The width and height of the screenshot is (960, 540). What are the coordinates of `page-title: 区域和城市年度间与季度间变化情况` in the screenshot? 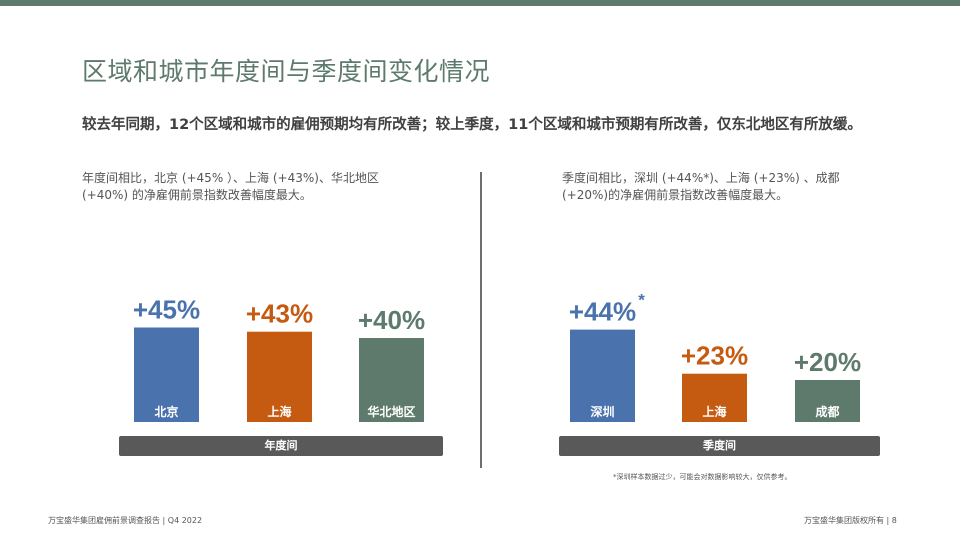 It's located at (286, 71).